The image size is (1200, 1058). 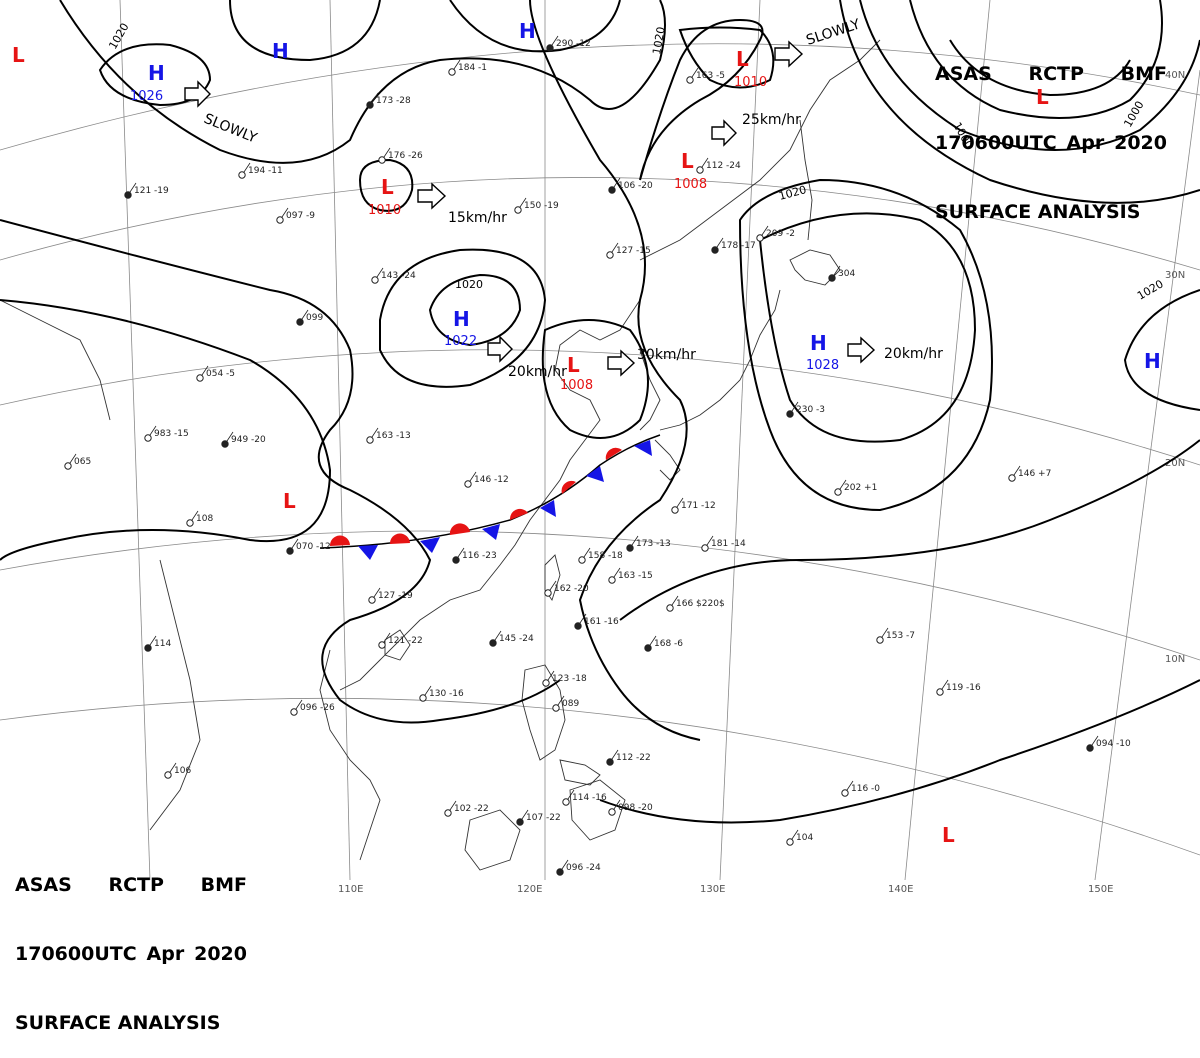 I want to click on china-coast, so click(x=490, y=495).